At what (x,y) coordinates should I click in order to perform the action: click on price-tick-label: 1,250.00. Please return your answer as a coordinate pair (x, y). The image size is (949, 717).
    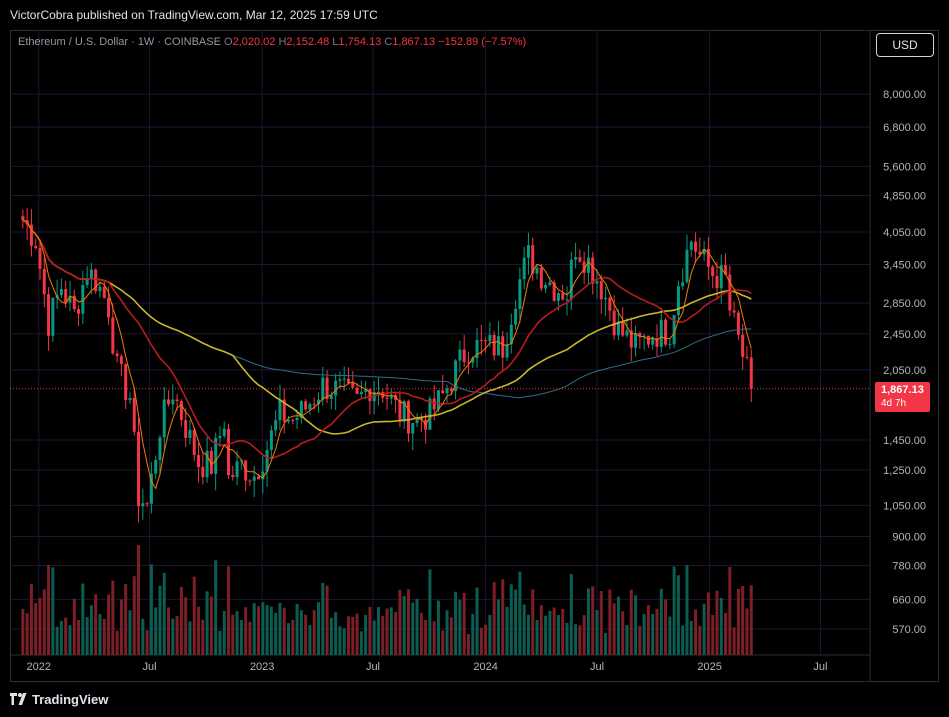
    Looking at the image, I should click on (904, 471).